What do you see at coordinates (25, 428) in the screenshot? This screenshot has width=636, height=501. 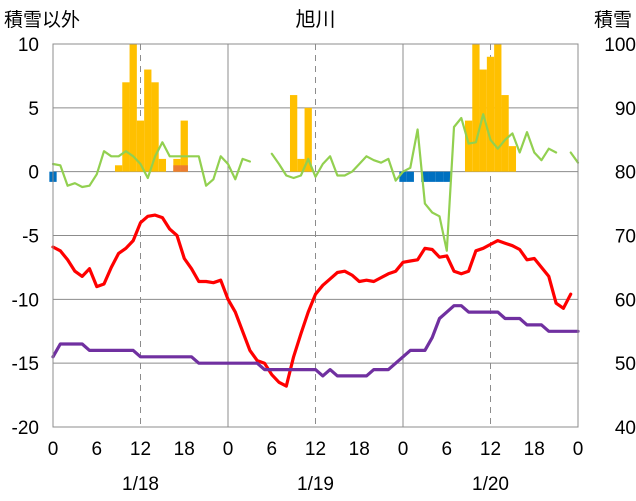 I see `left-tick-label: -20` at bounding box center [25, 428].